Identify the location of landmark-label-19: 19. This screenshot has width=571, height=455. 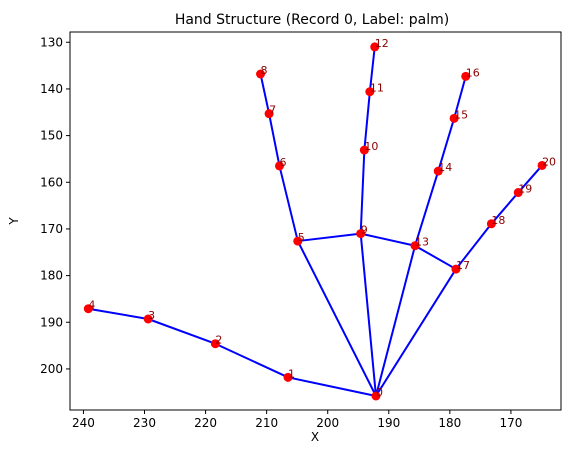
(525, 189).